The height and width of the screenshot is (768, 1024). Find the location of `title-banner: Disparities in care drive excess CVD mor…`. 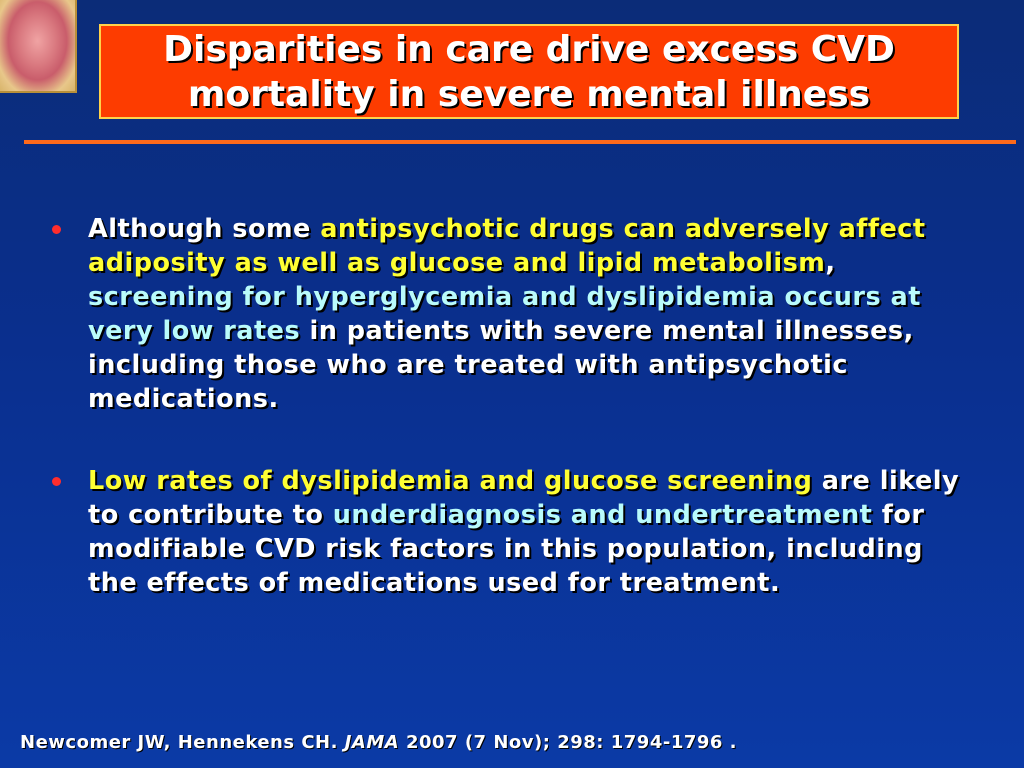

title-banner: Disparities in care drive excess CVD mor… is located at coordinates (529, 71).